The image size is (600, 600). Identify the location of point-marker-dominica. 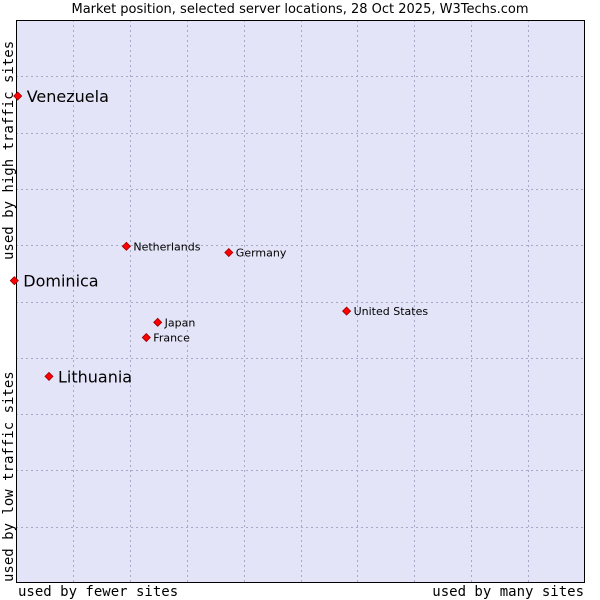
(14, 281).